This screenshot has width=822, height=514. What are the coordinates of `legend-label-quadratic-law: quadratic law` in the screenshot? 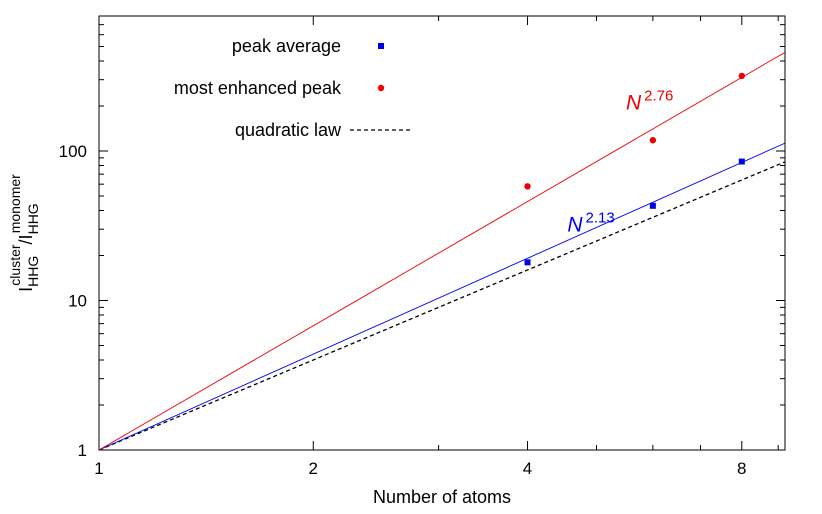 It's located at (288, 130).